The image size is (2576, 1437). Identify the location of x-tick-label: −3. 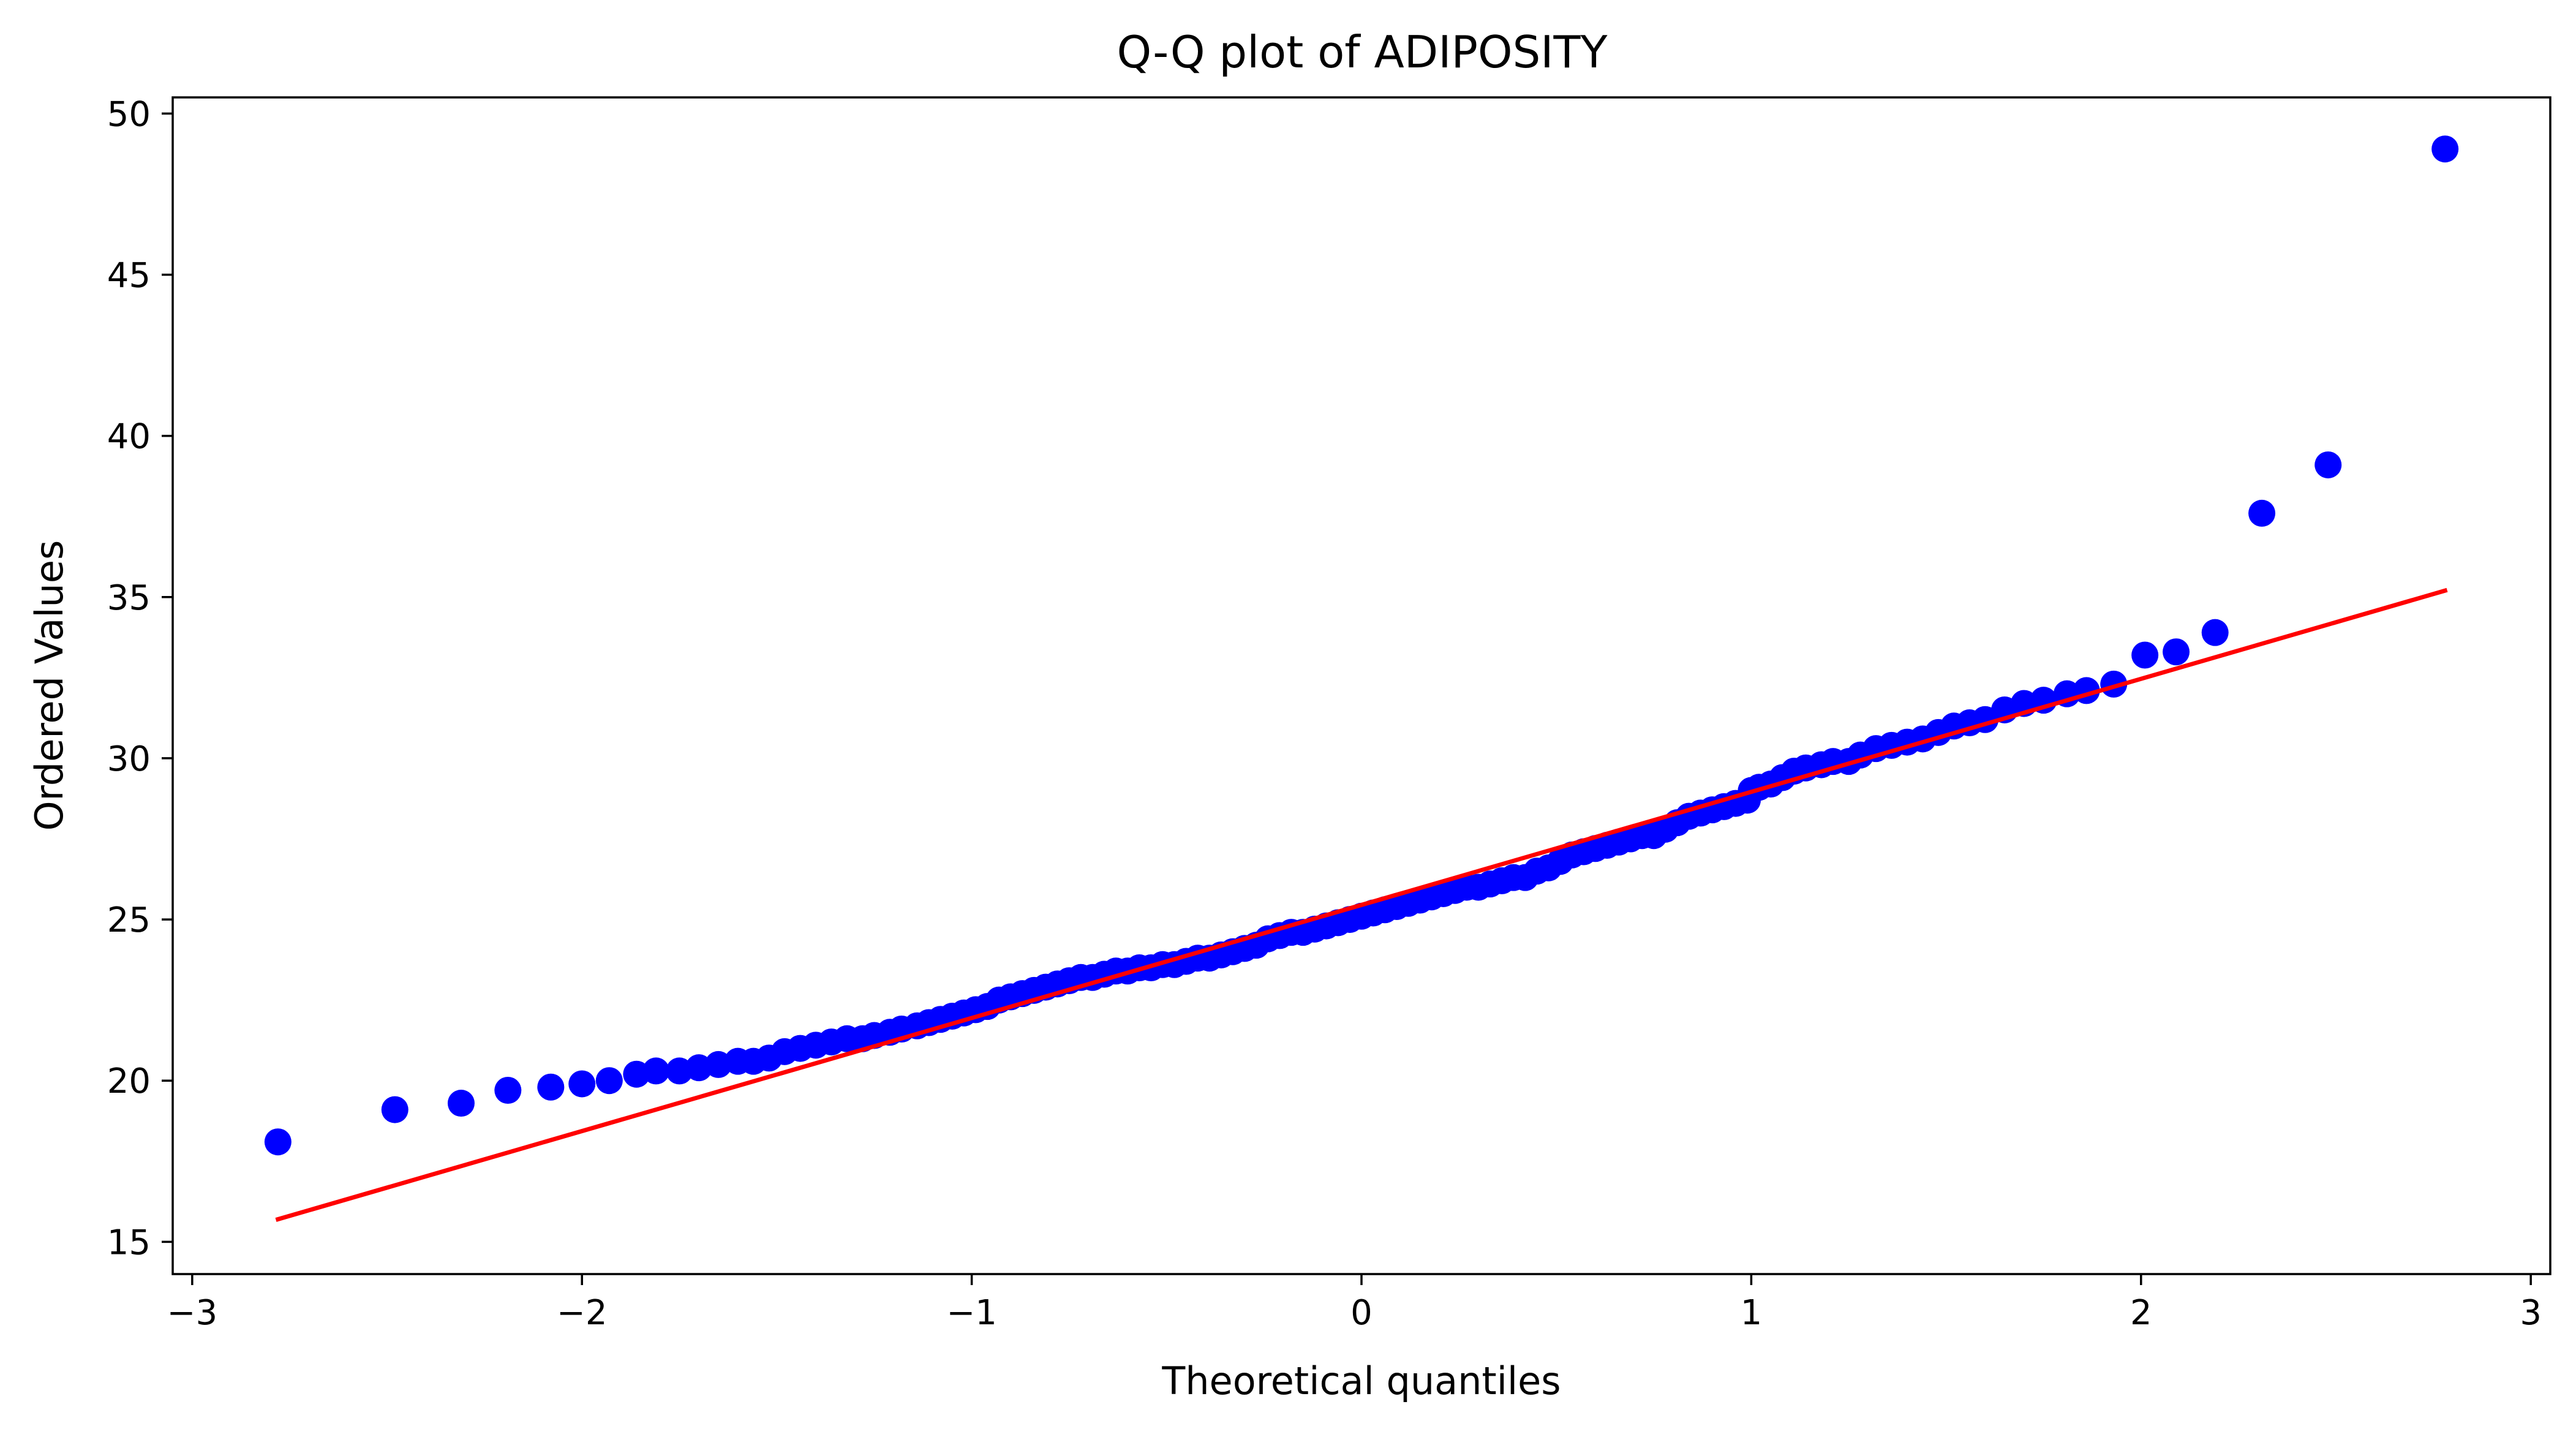
(192, 1313).